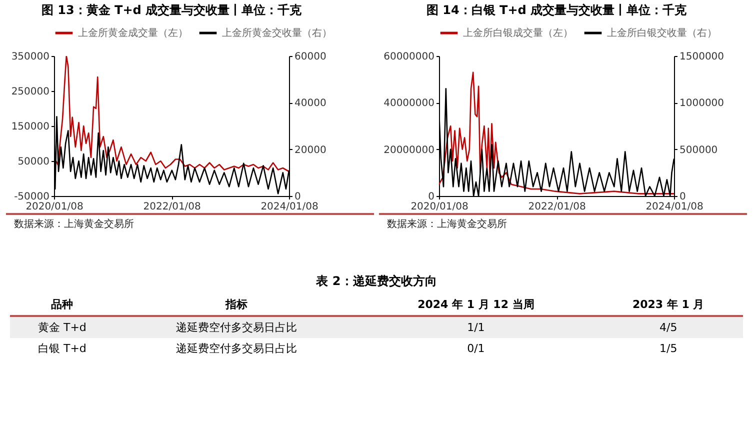  What do you see at coordinates (236, 305) in the screenshot?
I see `text: 指标` at bounding box center [236, 305].